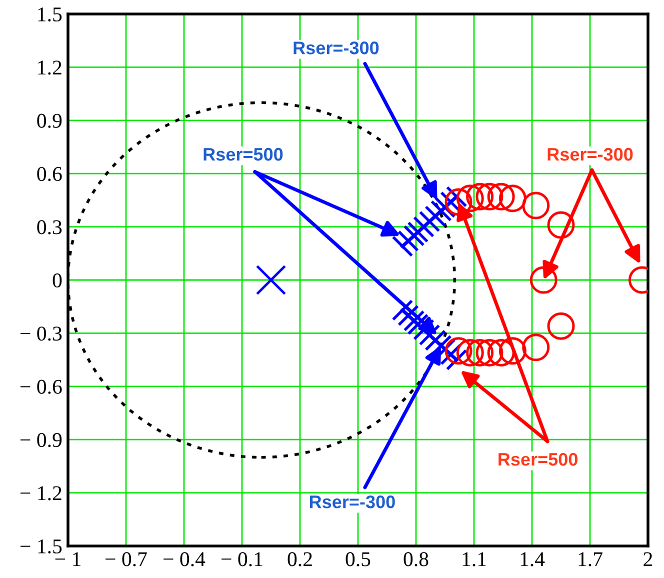 Image resolution: width=664 pixels, height=578 pixels. What do you see at coordinates (41, 440) in the screenshot?
I see `y-tick-label: − 0.9` at bounding box center [41, 440].